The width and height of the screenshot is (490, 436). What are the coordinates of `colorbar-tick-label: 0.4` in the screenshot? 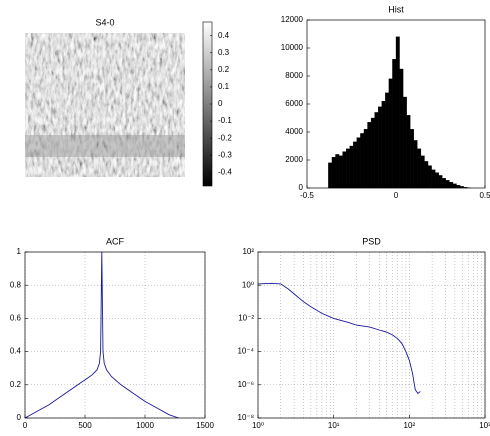 It's located at (224, 35).